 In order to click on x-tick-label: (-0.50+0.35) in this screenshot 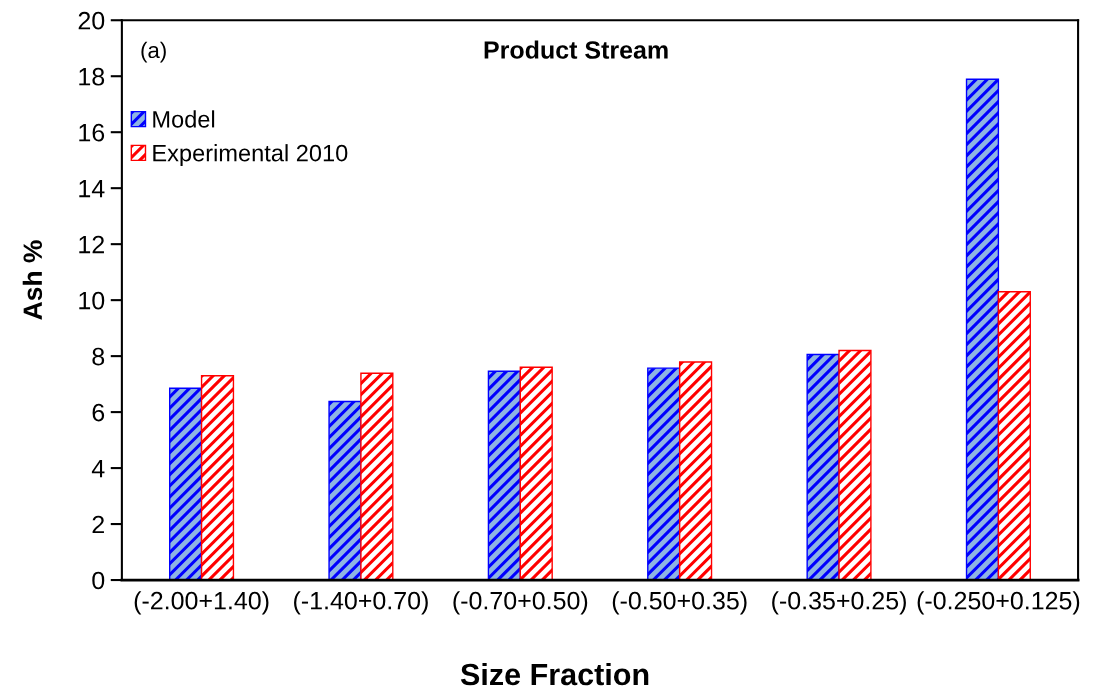, I will do `click(679, 603)`.